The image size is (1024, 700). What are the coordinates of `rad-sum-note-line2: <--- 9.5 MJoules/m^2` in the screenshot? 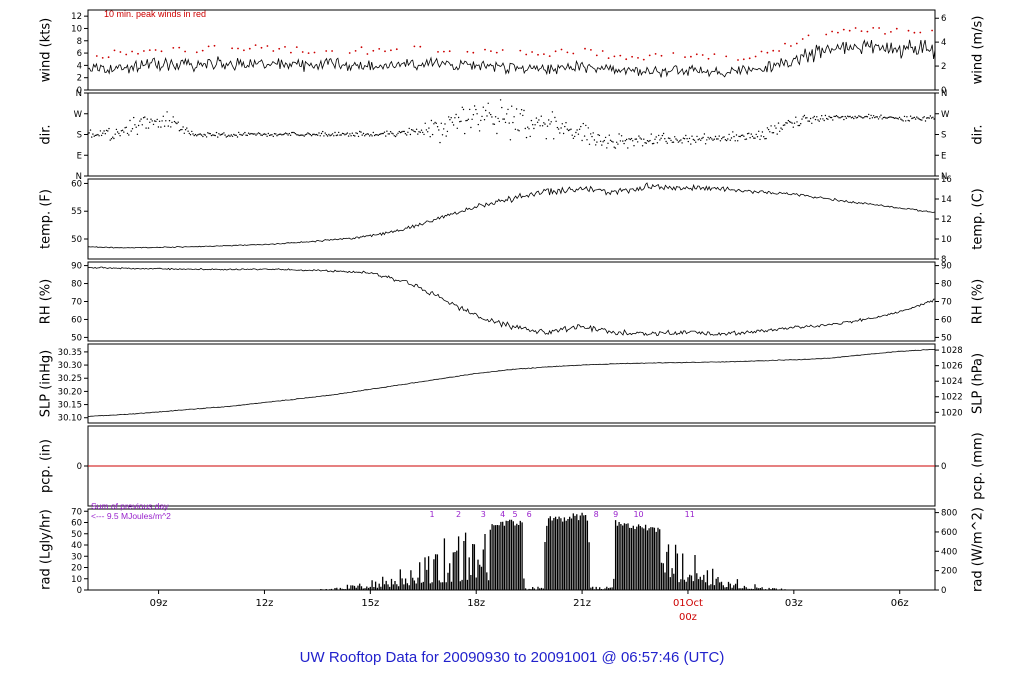 It's located at (131, 516).